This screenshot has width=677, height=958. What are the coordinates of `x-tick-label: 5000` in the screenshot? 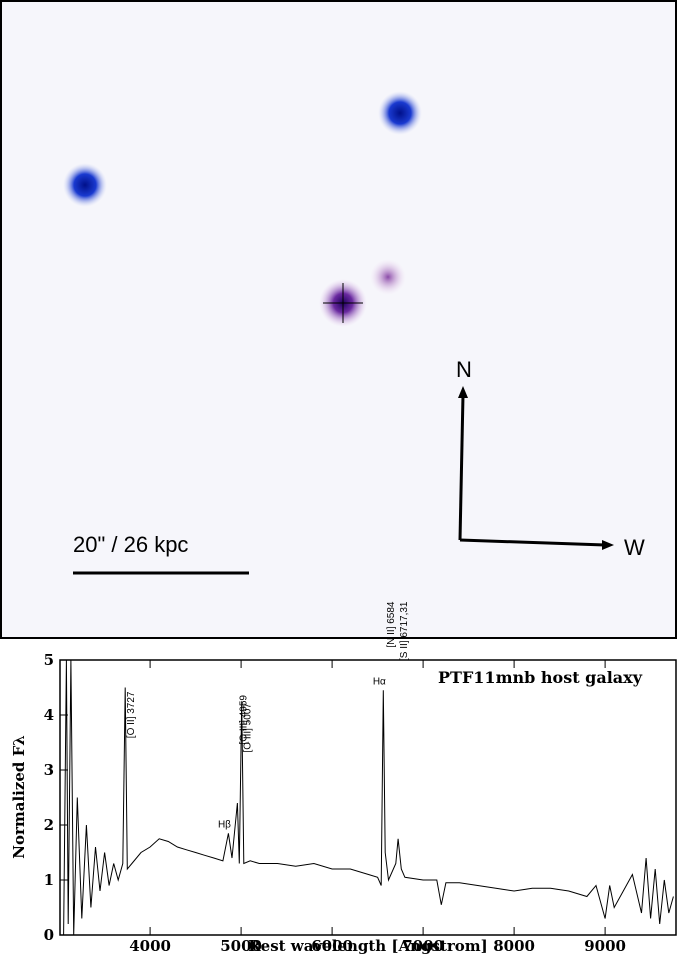 It's located at (241, 946).